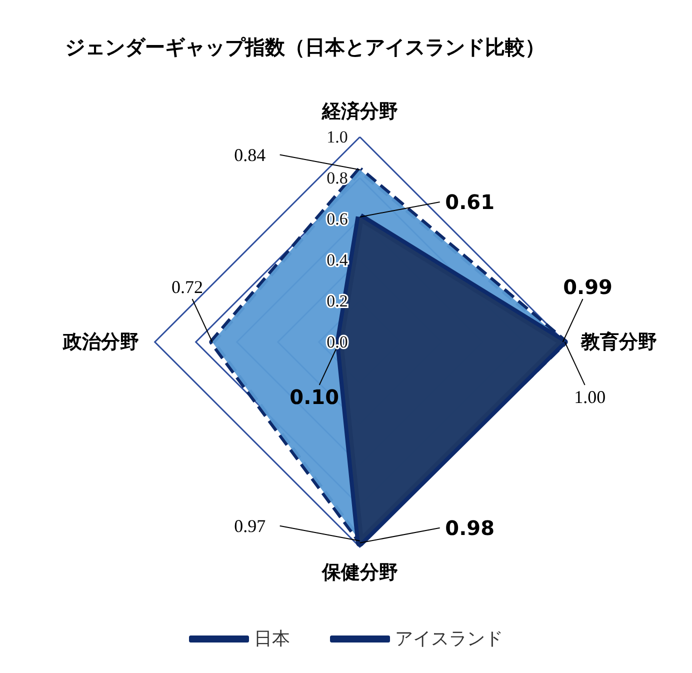  Describe the element at coordinates (337, 178) in the screenshot. I see `y-tick-label: 0.8` at that location.